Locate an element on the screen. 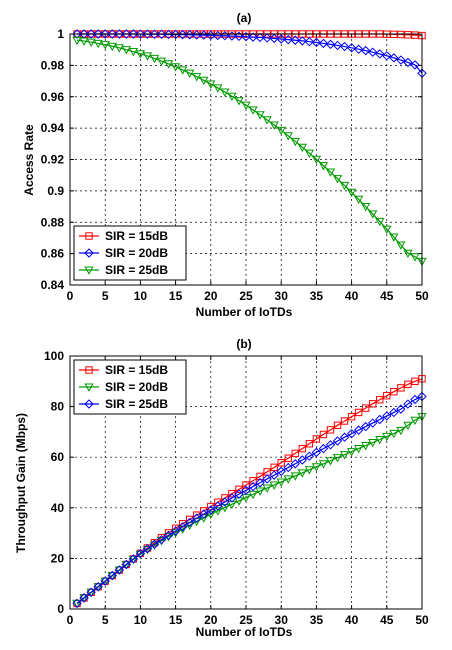  y-tick-label: 0.92 is located at coordinates (53, 160).